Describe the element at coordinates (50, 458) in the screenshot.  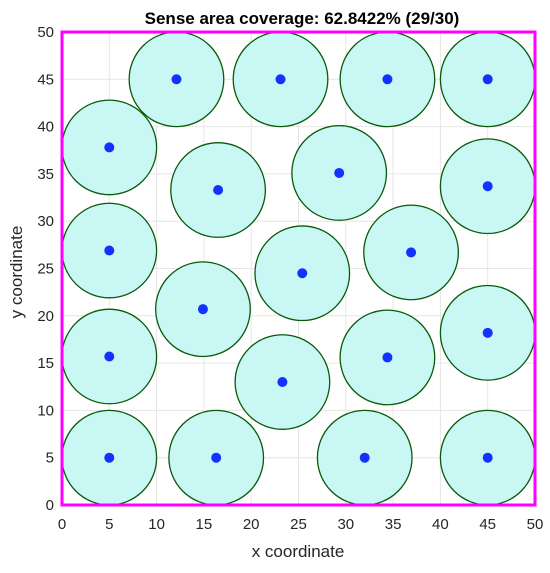
I see `y-tick-label: 5` at that location.